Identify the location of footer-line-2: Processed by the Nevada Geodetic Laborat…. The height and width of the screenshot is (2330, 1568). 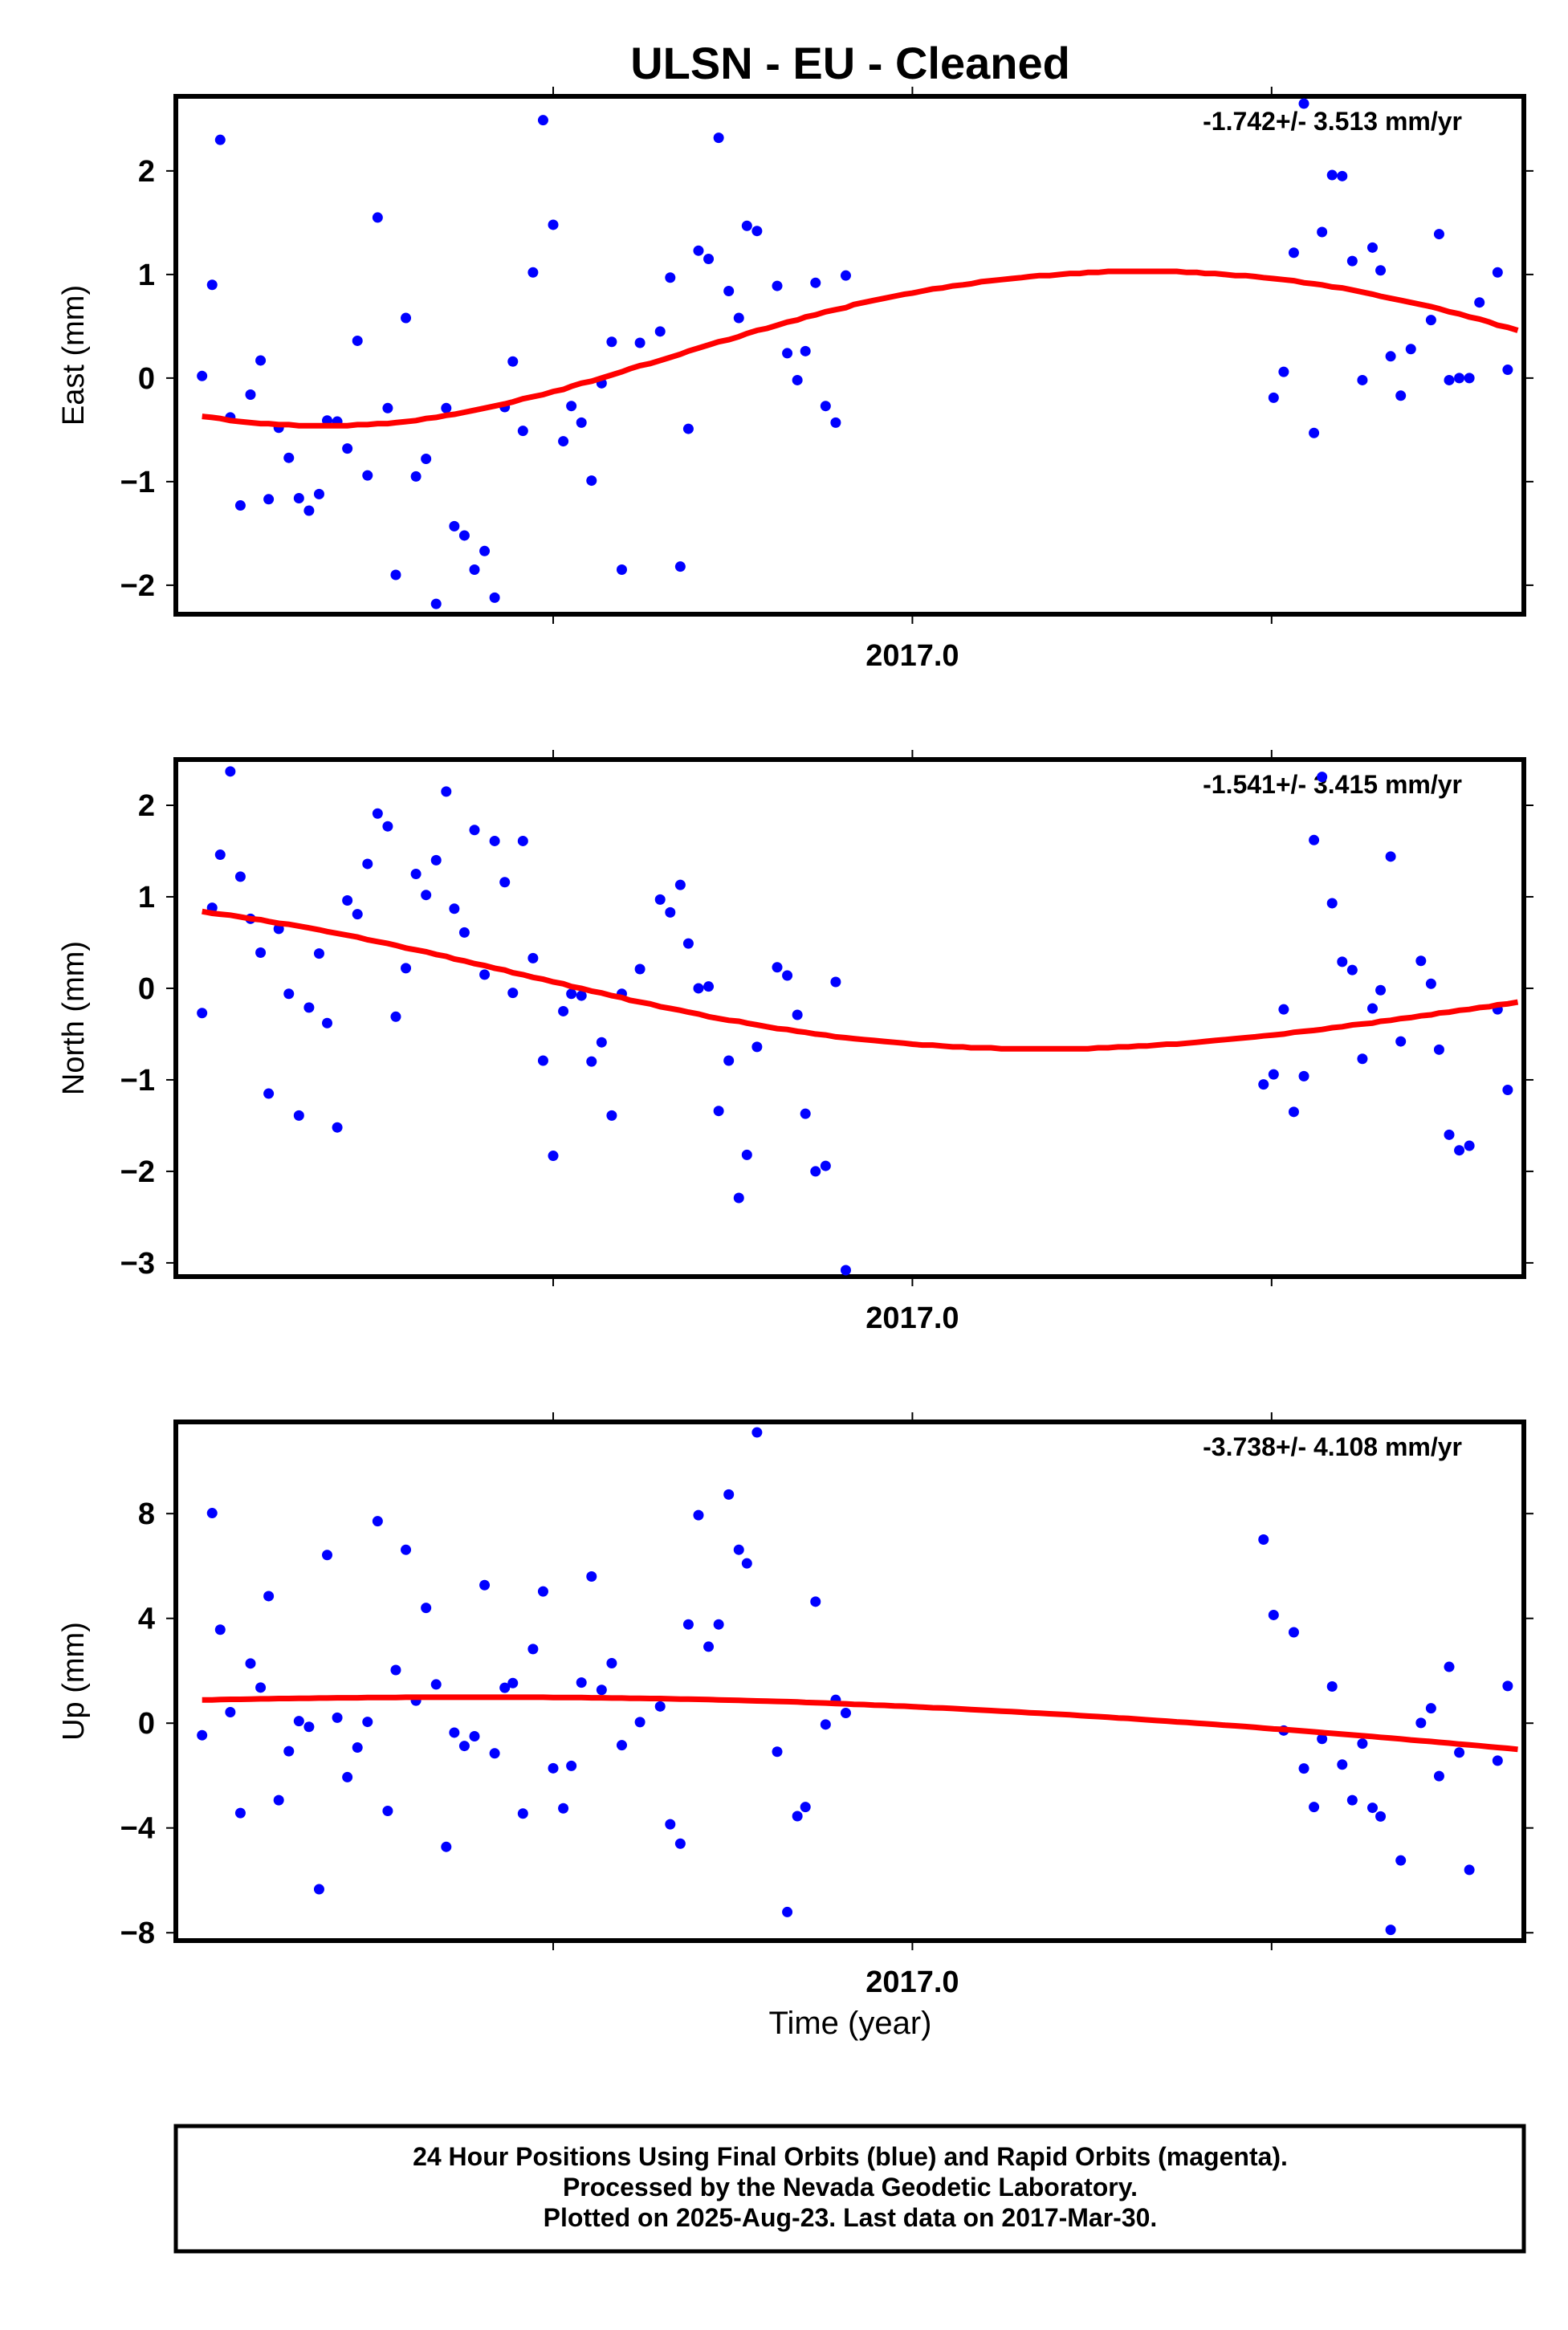
(850, 2187).